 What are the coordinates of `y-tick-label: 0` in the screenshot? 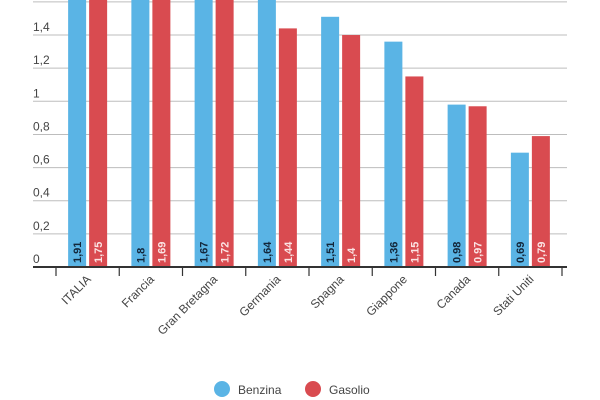 It's located at (36, 259).